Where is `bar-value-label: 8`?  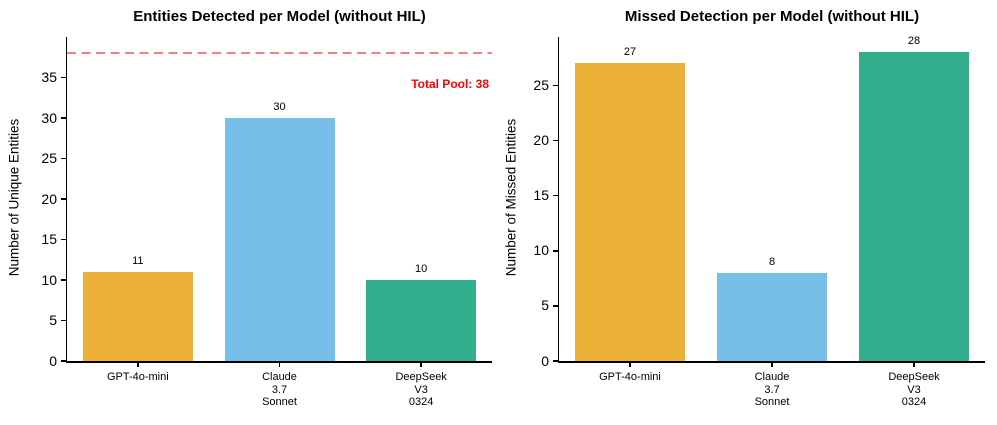 bar-value-label: 8 is located at coordinates (772, 261).